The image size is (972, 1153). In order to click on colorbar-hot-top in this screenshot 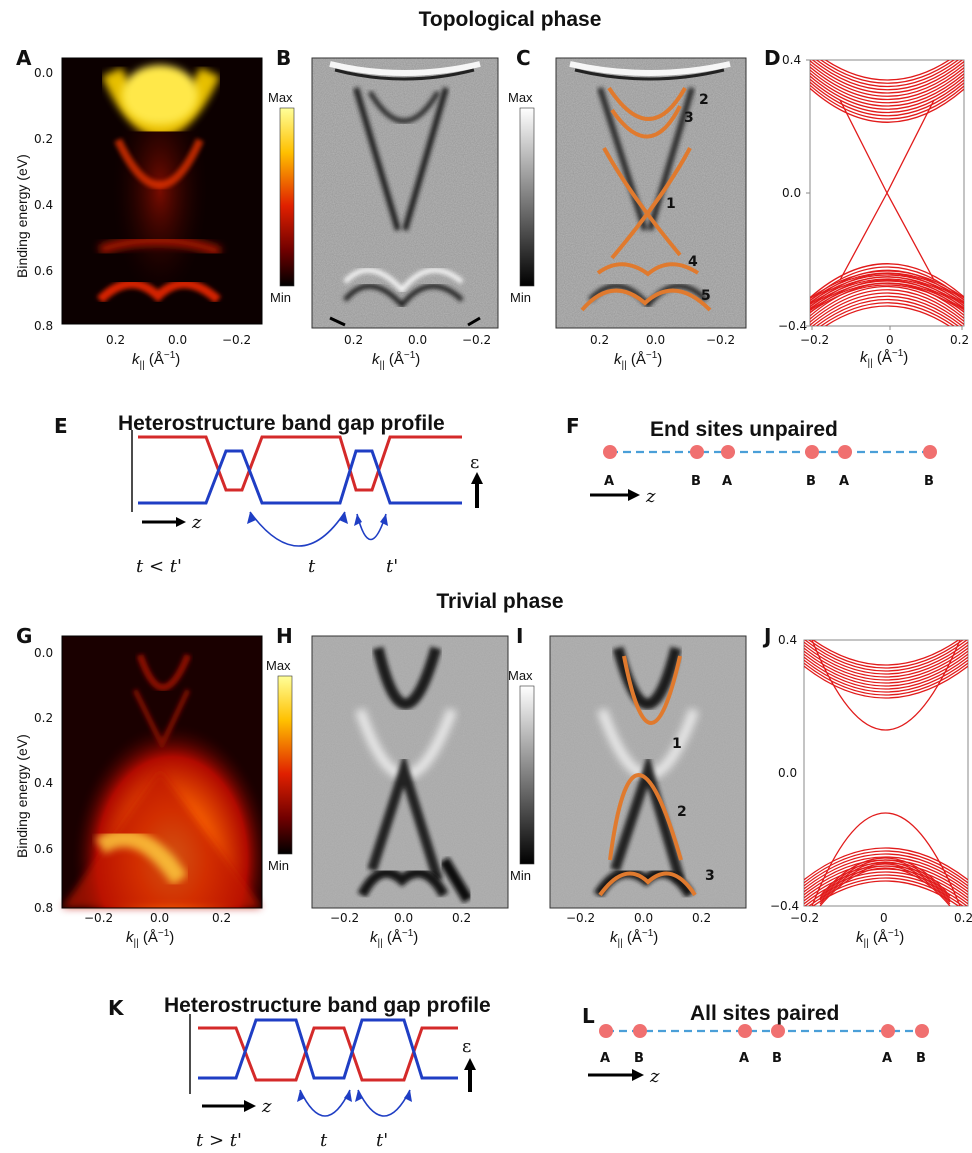, I will do `click(287, 197)`.